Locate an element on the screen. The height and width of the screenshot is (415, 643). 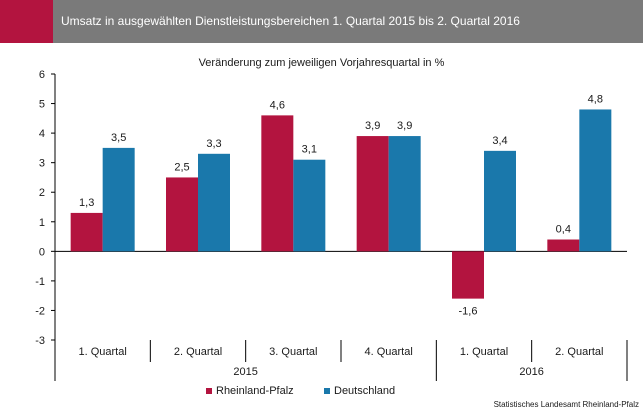
data-label: 3,5 is located at coordinates (118, 138).